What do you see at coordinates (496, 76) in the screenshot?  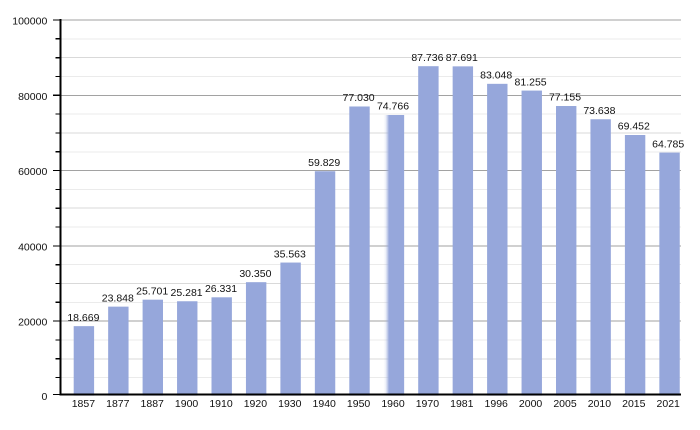 I see `svg-text: 83.048` at bounding box center [496, 76].